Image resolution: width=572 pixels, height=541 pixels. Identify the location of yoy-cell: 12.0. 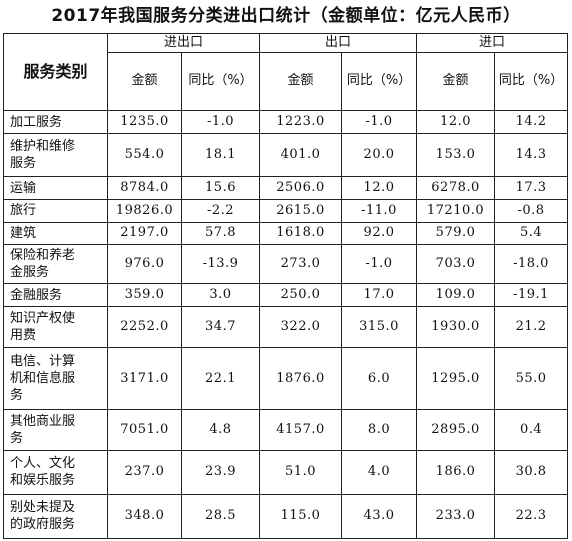
(379, 188).